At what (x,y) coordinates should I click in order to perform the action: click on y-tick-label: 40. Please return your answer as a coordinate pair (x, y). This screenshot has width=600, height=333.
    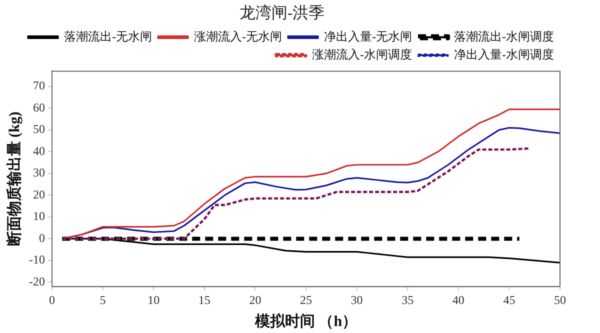
    Looking at the image, I should click on (38, 151).